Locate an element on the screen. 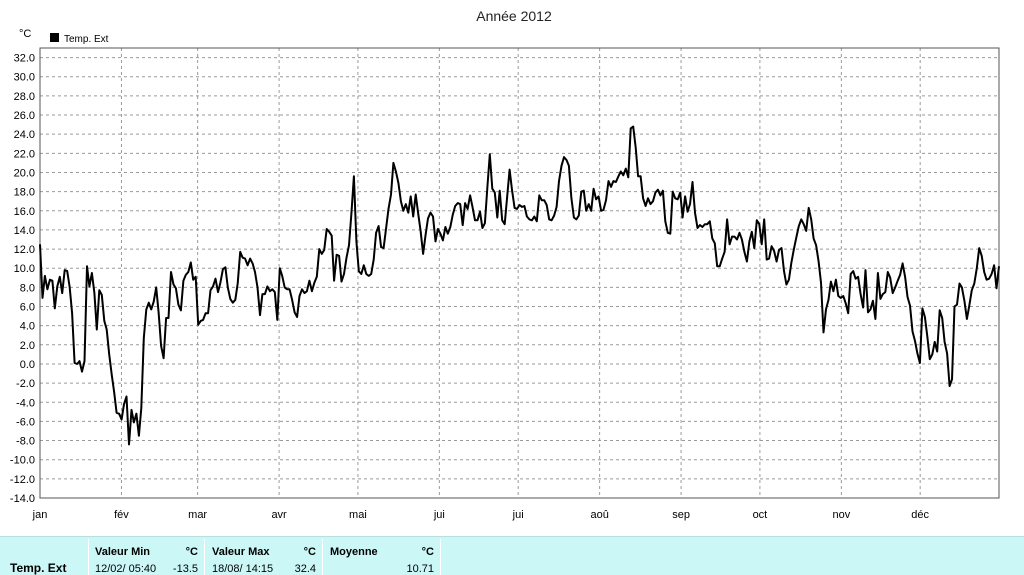 This screenshot has width=1024, height=575. stats-series-label: Temp. Ext is located at coordinates (38, 568).